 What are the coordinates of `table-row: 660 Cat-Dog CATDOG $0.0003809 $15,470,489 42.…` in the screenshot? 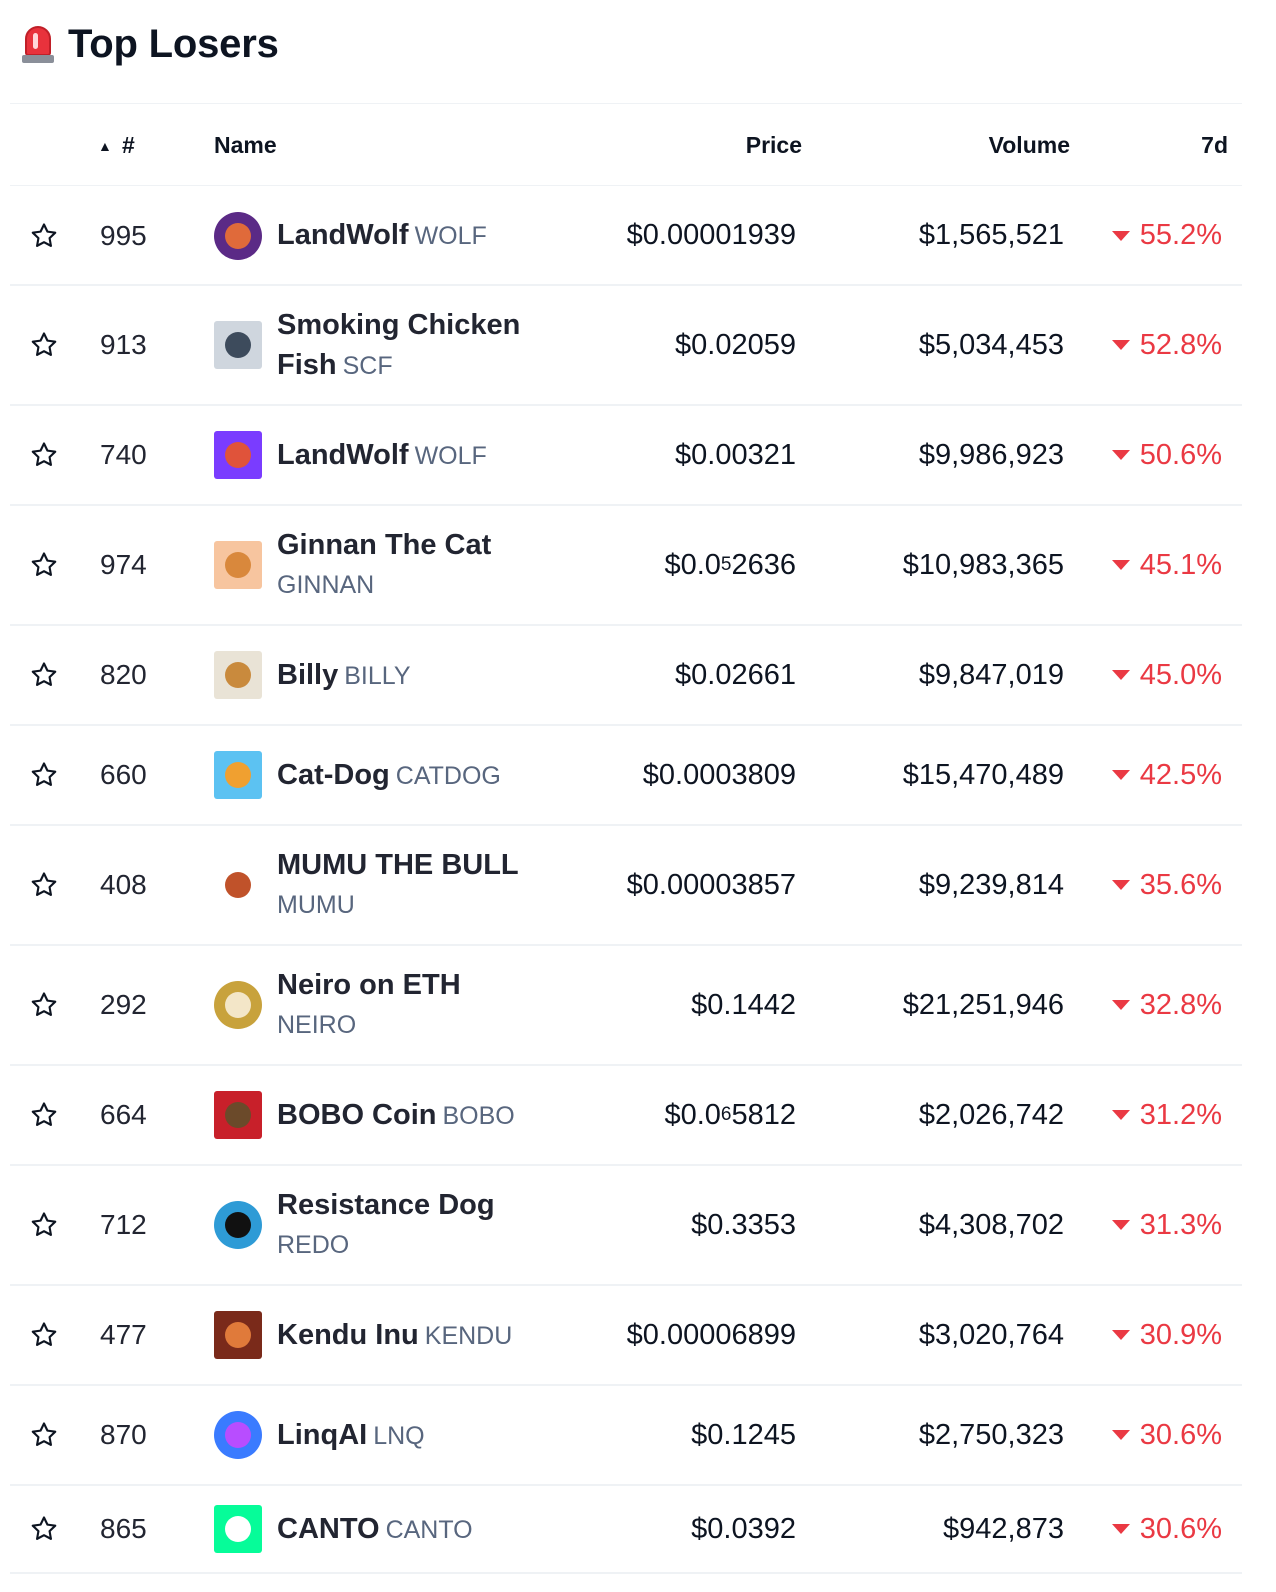 It's located at (626, 776).